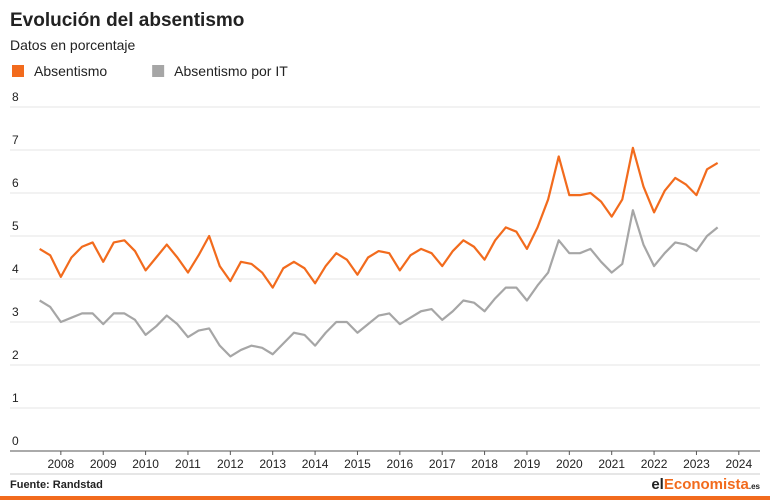  Describe the element at coordinates (315, 464) in the screenshot. I see `x-tick-label: 2014` at that location.